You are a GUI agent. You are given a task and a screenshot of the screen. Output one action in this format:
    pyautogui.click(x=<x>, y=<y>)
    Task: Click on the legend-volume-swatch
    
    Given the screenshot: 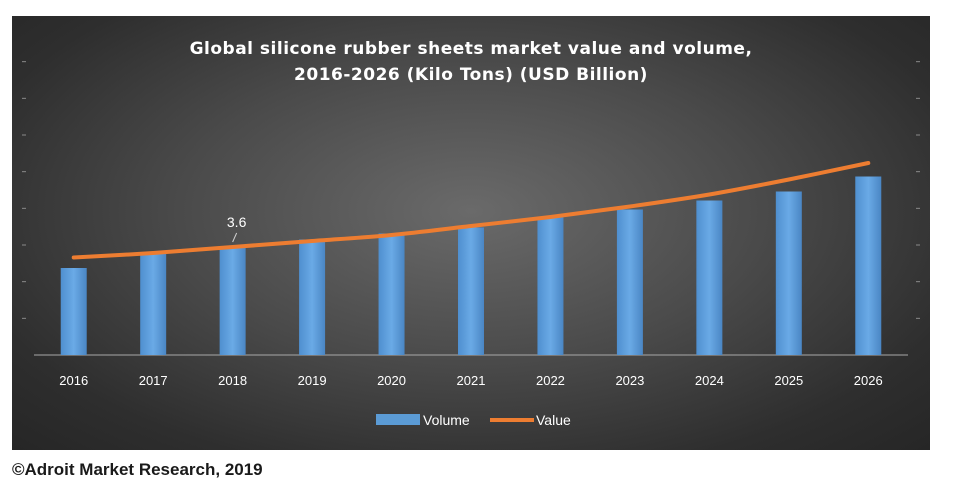 What is the action you would take?
    pyautogui.click(x=398, y=419)
    